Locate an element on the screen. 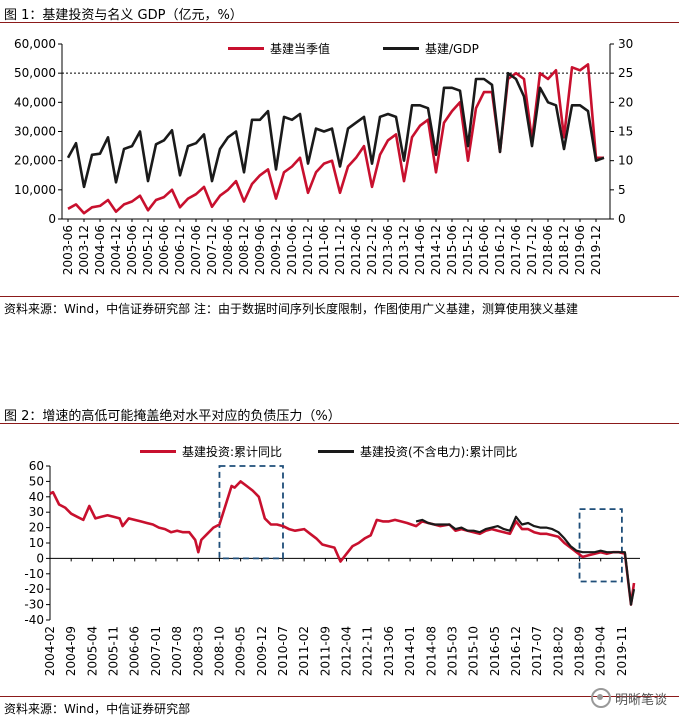  x-tick-label: 2019-06 is located at coordinates (580, 250).